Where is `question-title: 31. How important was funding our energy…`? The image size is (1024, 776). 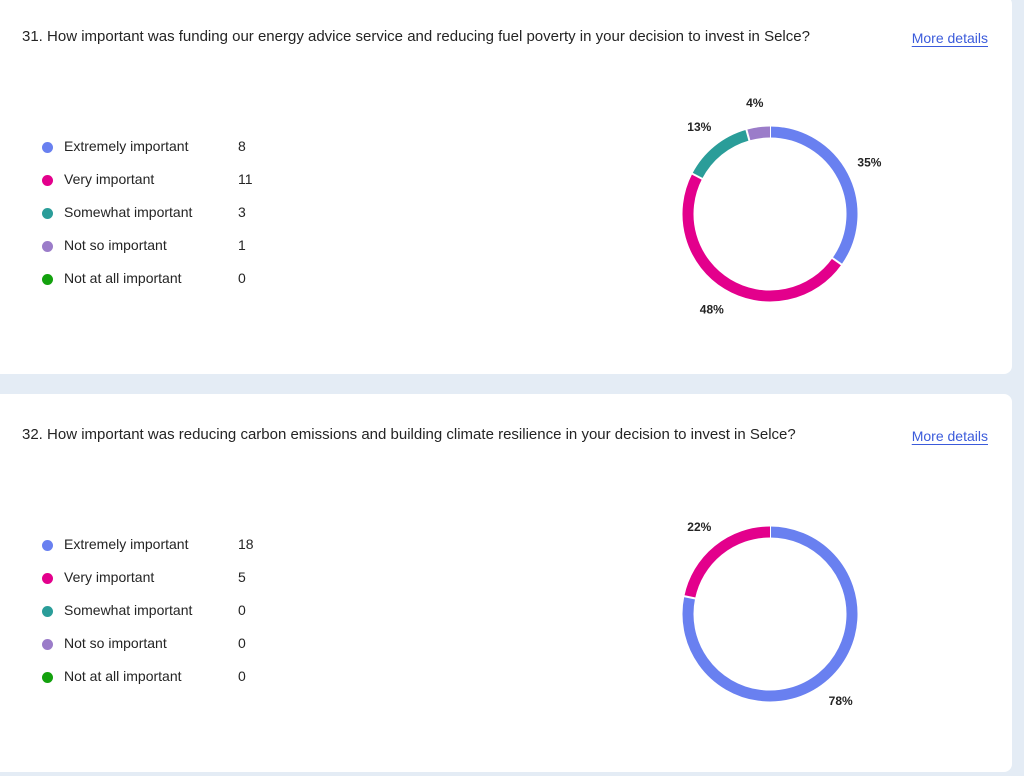 question-title: 31. How important was funding our energy… is located at coordinates (416, 36).